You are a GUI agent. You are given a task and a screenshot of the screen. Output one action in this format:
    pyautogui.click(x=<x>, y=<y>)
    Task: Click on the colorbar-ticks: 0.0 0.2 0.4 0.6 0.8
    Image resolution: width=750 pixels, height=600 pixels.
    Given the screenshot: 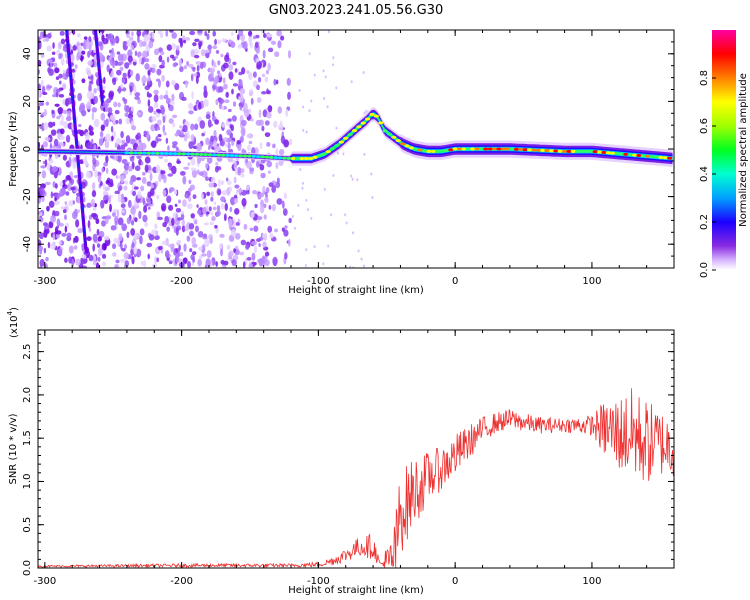 What is the action you would take?
    pyautogui.click(x=707, y=174)
    